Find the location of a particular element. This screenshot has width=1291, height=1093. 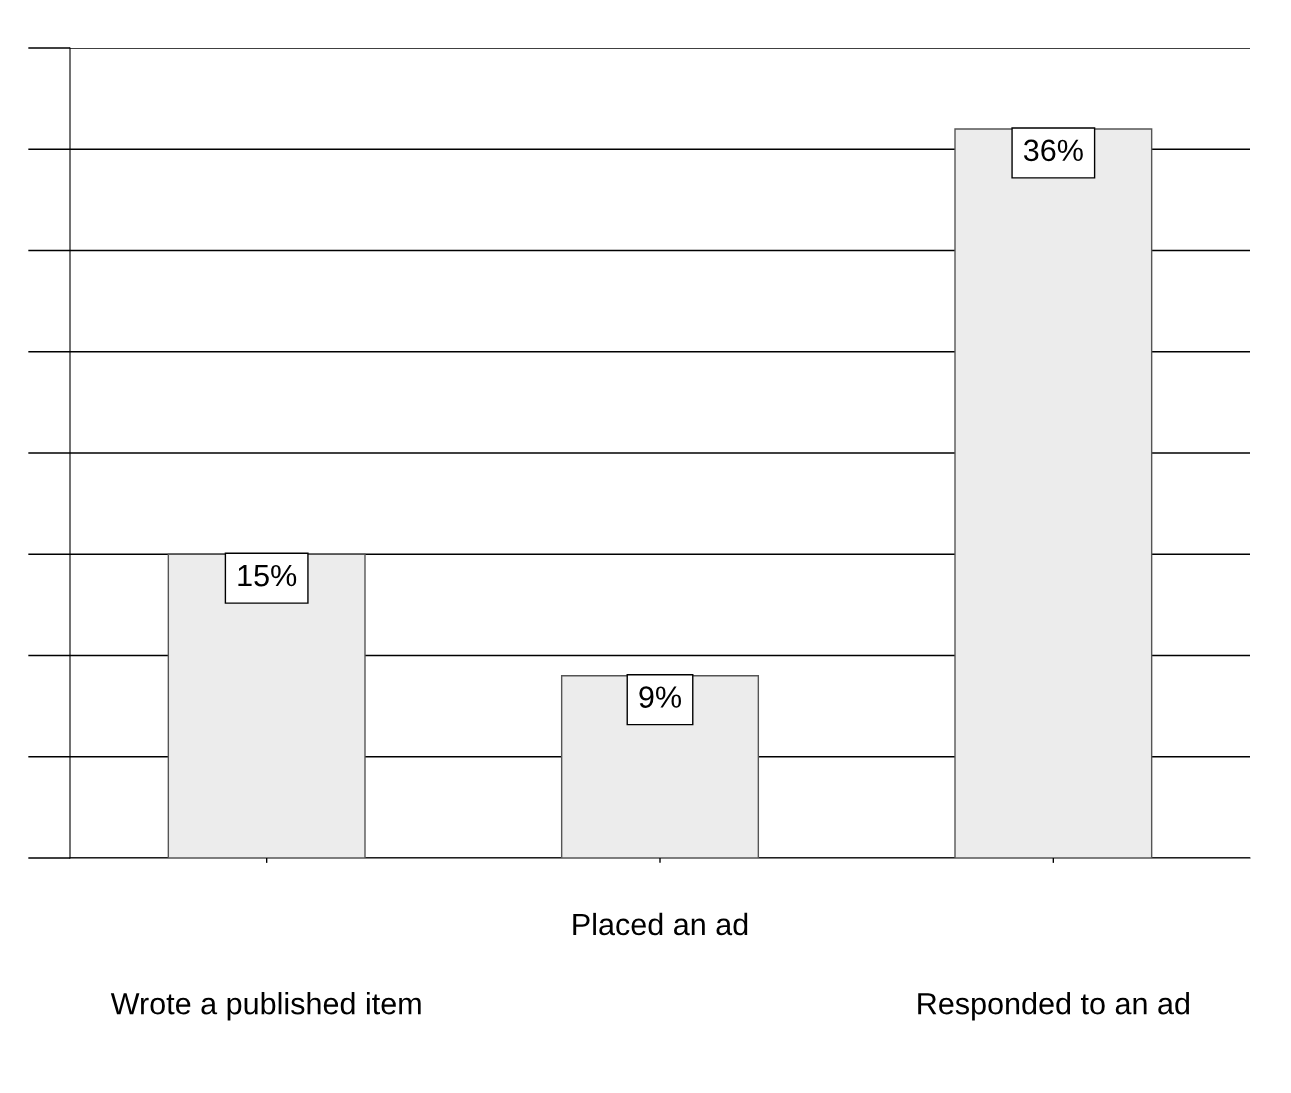

x-tick-label: Responded to an ad is located at coordinates (1053, 1006).